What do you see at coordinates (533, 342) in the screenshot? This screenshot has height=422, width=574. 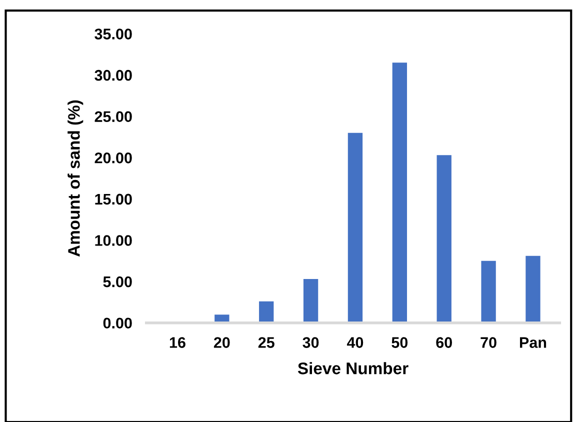 I see `x-tick-label: Pan` at bounding box center [533, 342].